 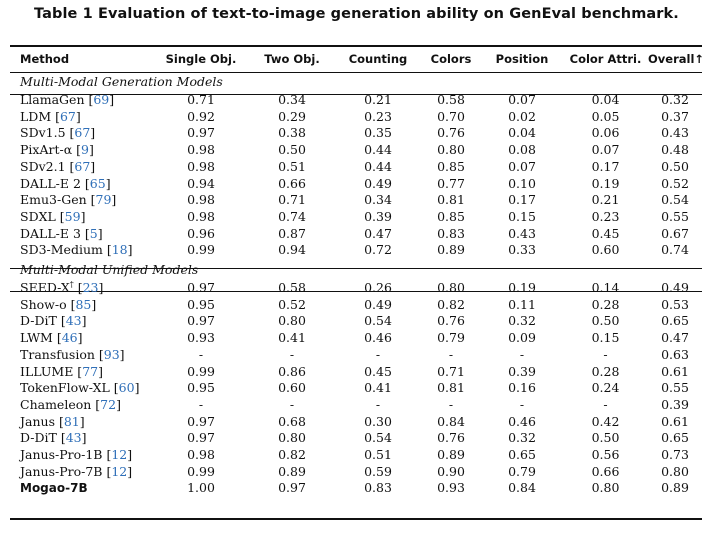 What do you see at coordinates (522, 338) in the screenshot?
I see `score-cell: 0.09` at bounding box center [522, 338].